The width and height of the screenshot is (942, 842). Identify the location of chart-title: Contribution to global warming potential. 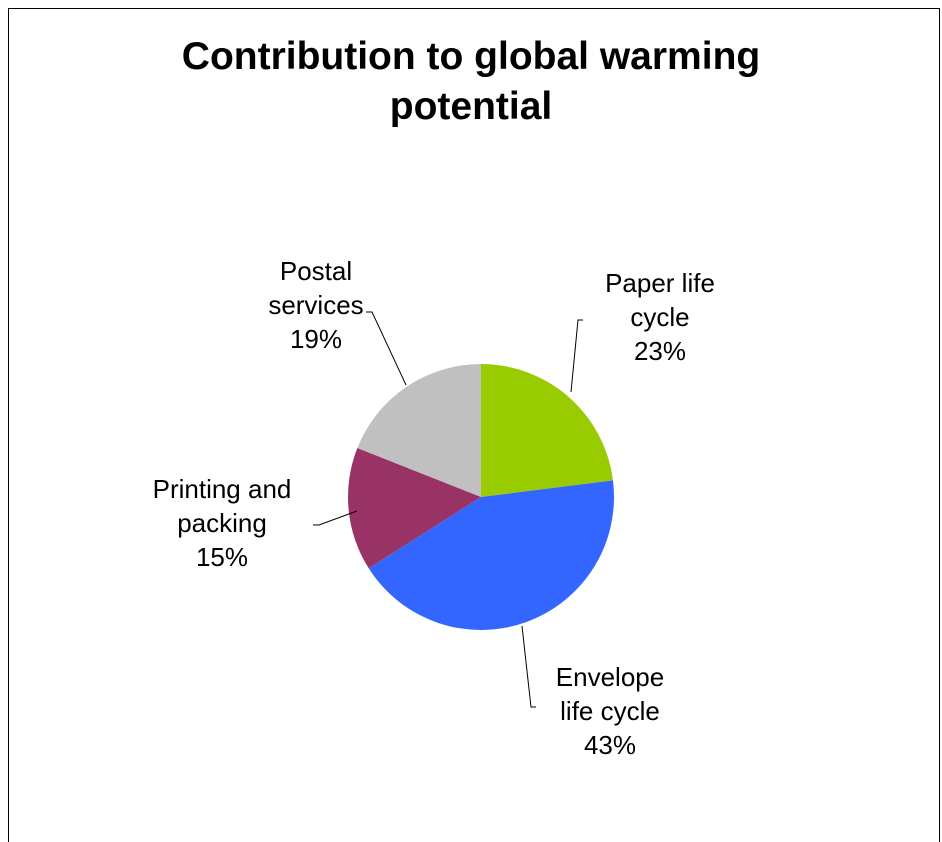
(471, 82).